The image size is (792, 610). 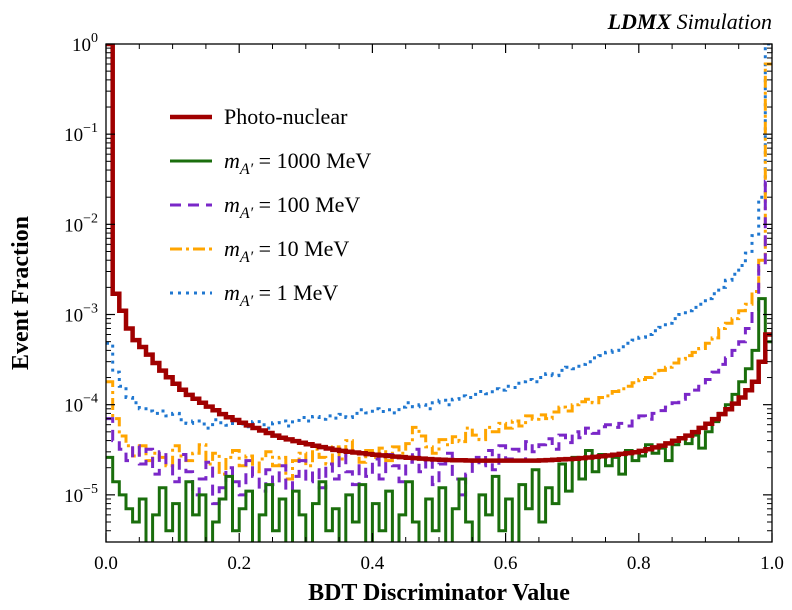 I want to click on y-tick-label: 10⁻¹, so click(x=81, y=133).